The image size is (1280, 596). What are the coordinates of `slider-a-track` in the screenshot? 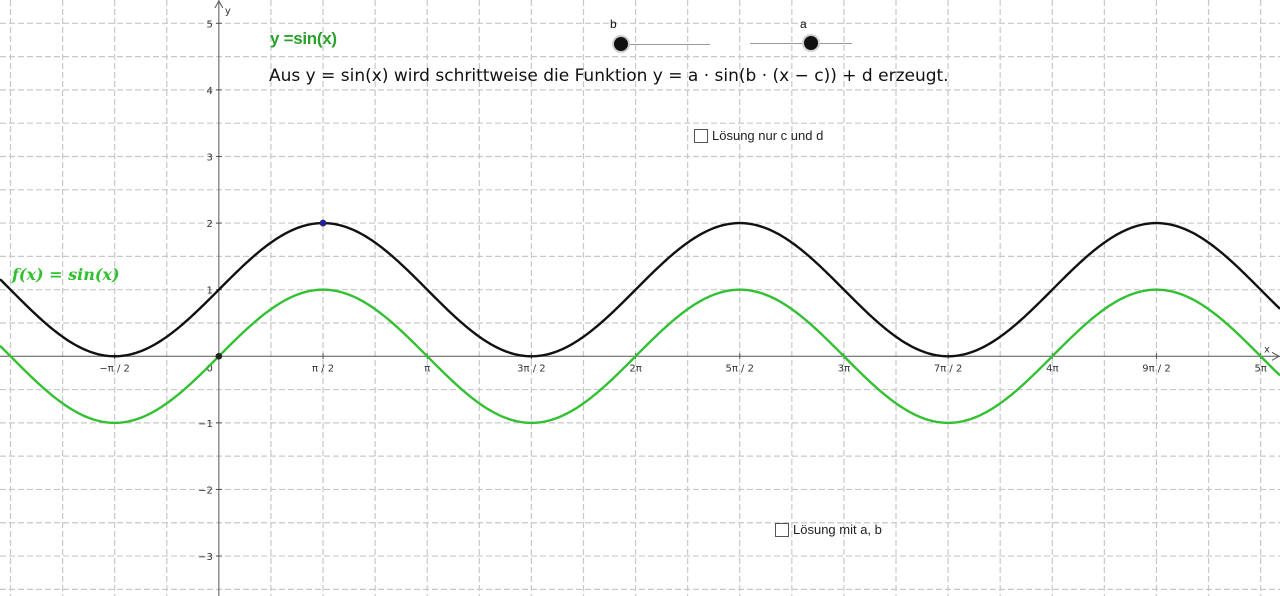 It's located at (801, 43).